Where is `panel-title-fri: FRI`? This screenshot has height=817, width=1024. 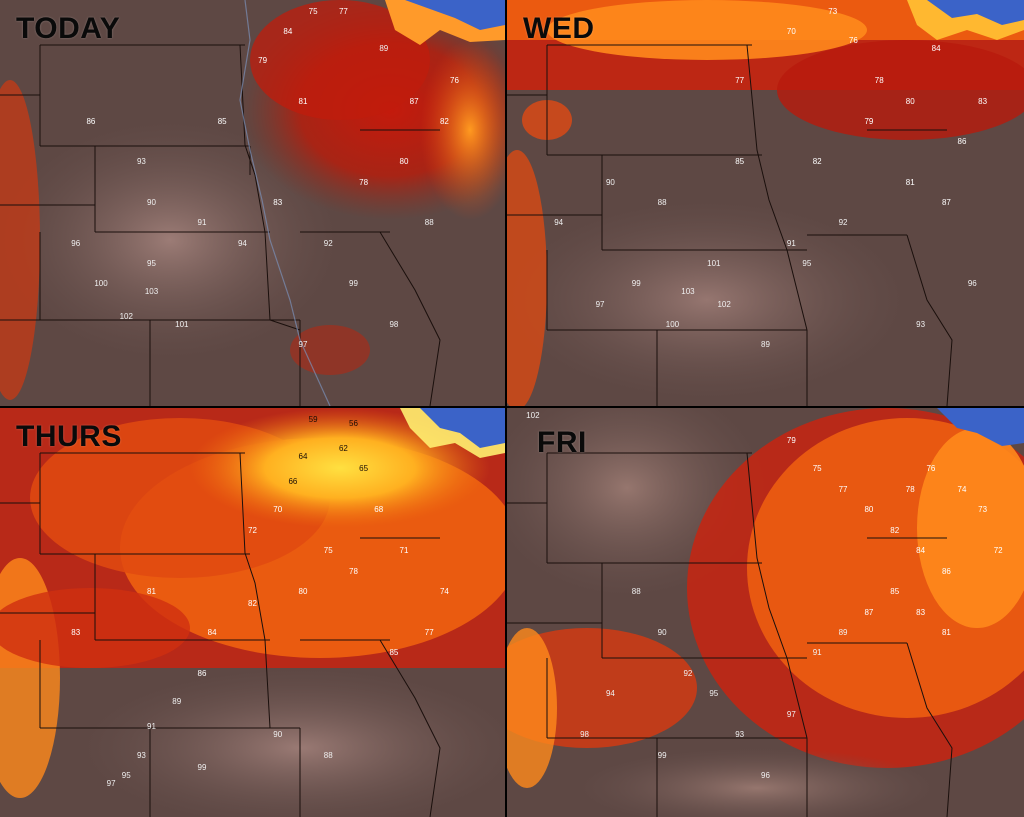 panel-title-fri: FRI is located at coordinates (562, 442).